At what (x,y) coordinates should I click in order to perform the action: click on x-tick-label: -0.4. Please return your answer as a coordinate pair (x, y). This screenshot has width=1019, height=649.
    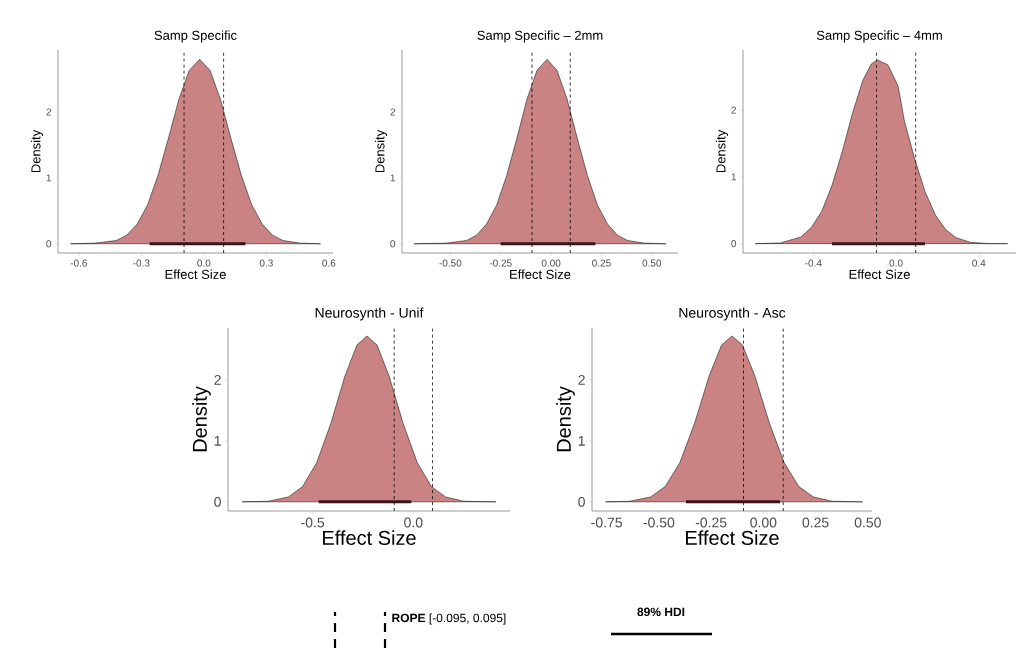
    Looking at the image, I should click on (813, 263).